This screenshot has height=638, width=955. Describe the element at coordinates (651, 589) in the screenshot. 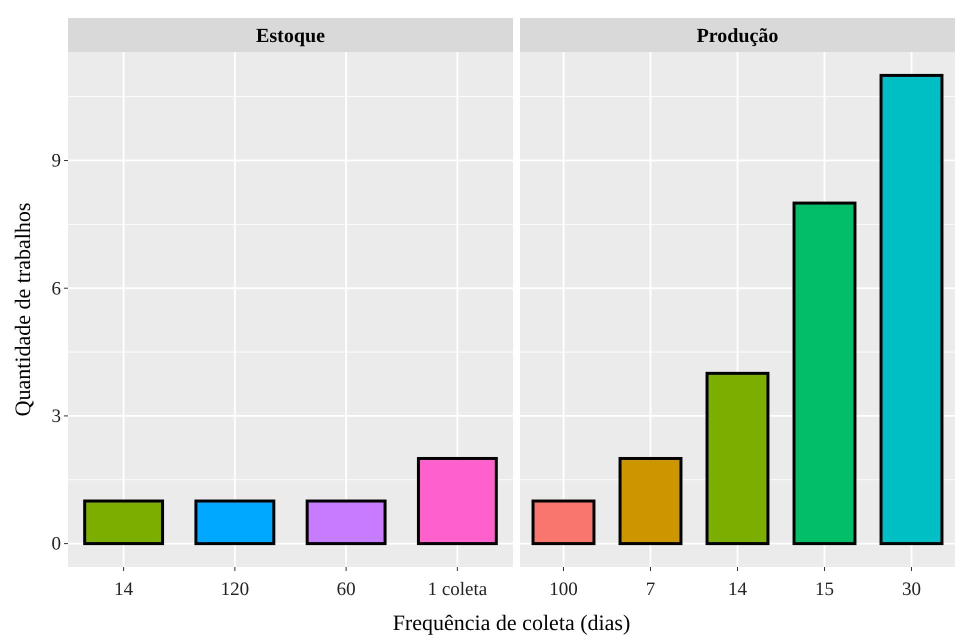

I see `x-tick-label: 7` at that location.